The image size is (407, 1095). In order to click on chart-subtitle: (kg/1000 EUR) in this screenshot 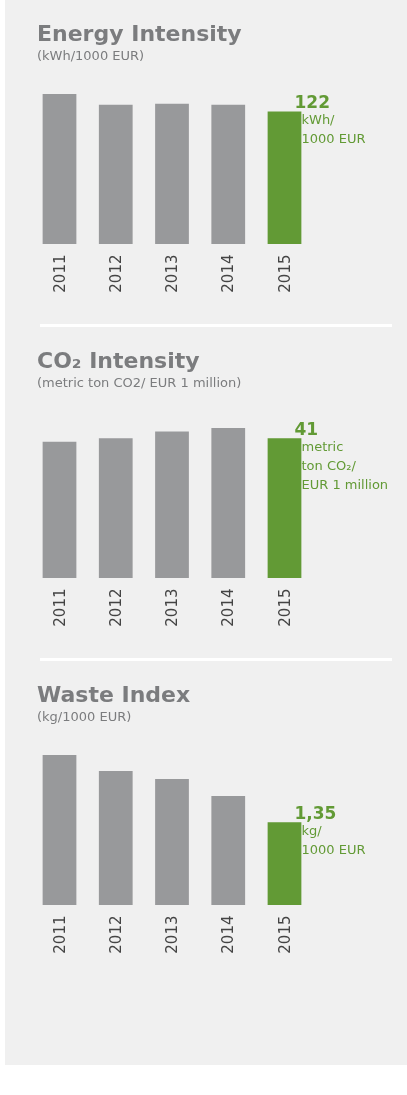, I will do `click(84, 716)`.